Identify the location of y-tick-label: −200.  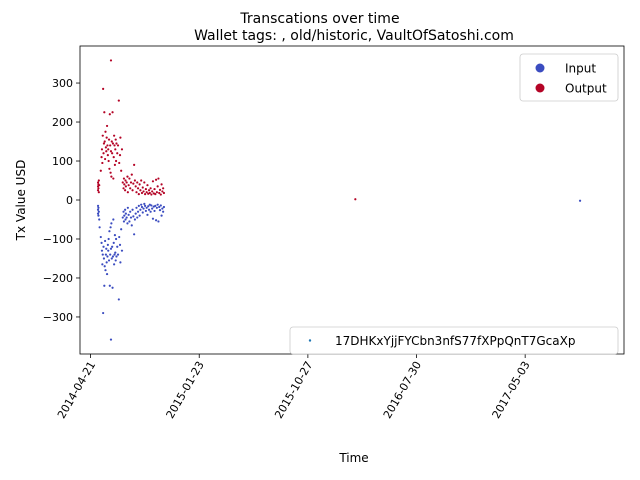
(58, 278).